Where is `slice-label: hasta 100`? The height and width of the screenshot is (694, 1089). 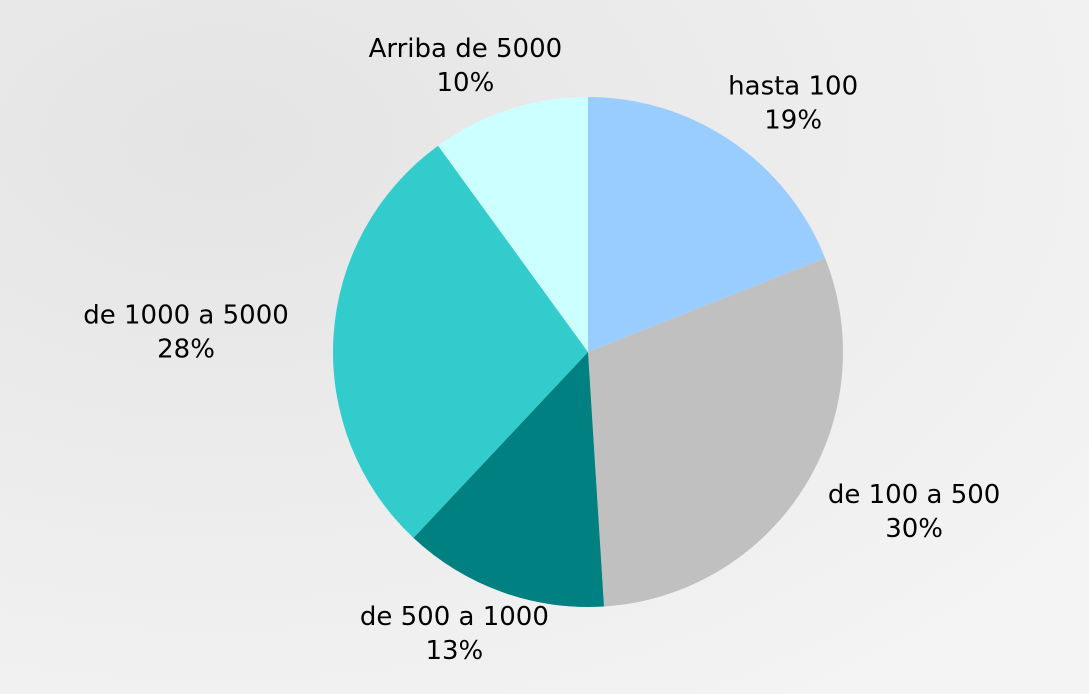
slice-label: hasta 100 is located at coordinates (793, 86).